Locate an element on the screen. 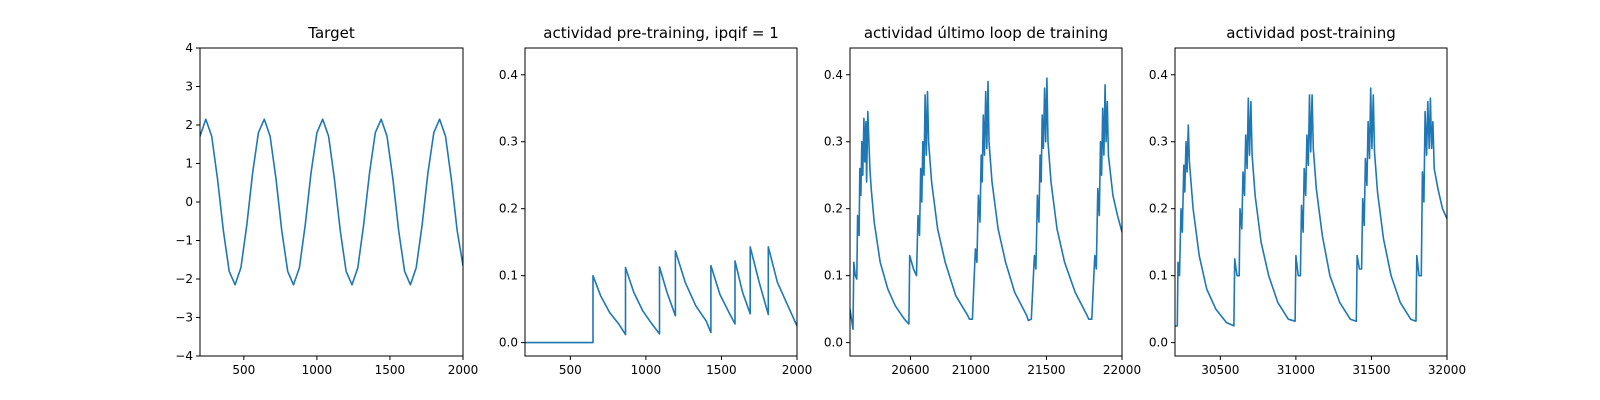  y-tick-label: 4 is located at coordinates (189, 48).